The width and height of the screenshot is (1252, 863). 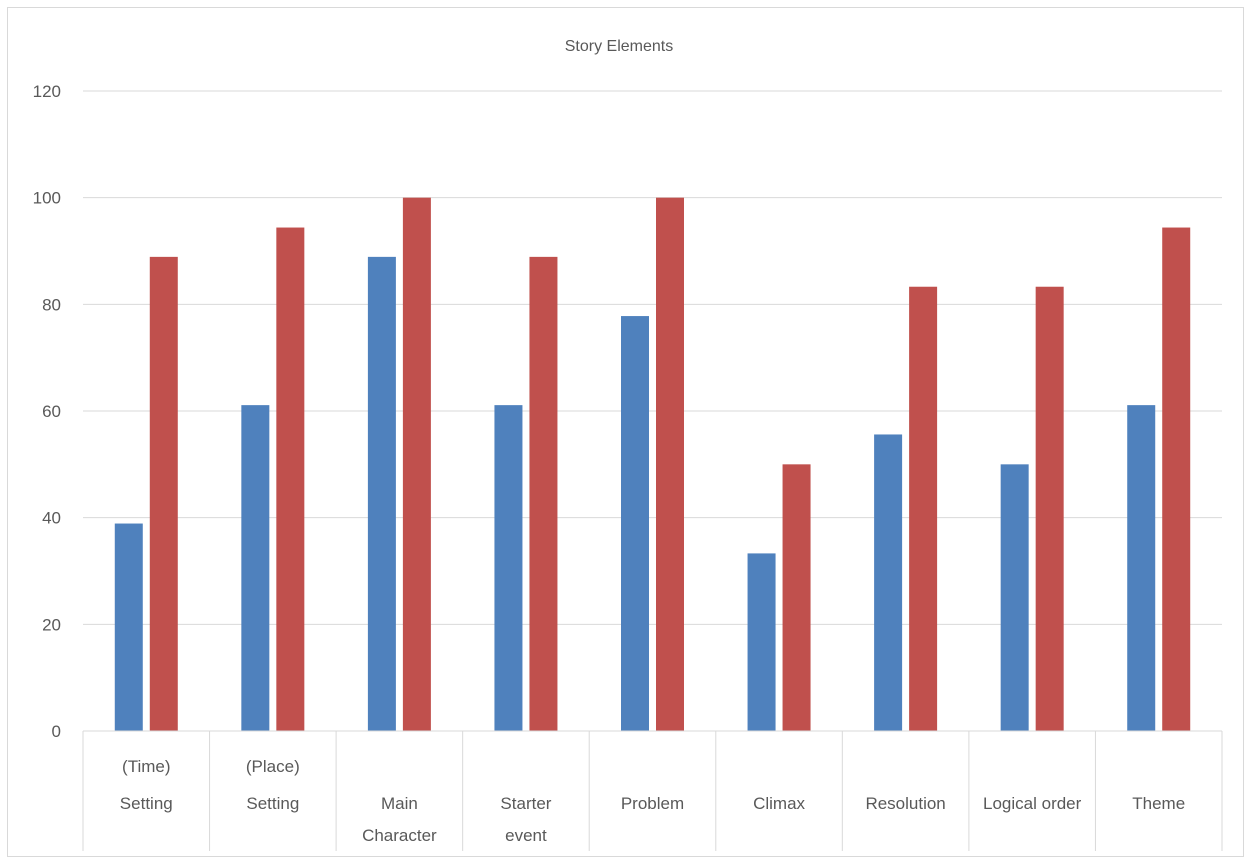 What do you see at coordinates (47, 198) in the screenshot?
I see `y-tick-label: 100` at bounding box center [47, 198].